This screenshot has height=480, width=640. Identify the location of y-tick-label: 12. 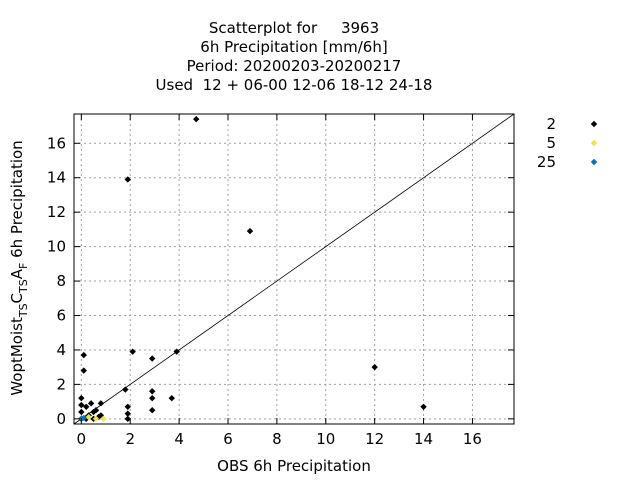
(56, 212).